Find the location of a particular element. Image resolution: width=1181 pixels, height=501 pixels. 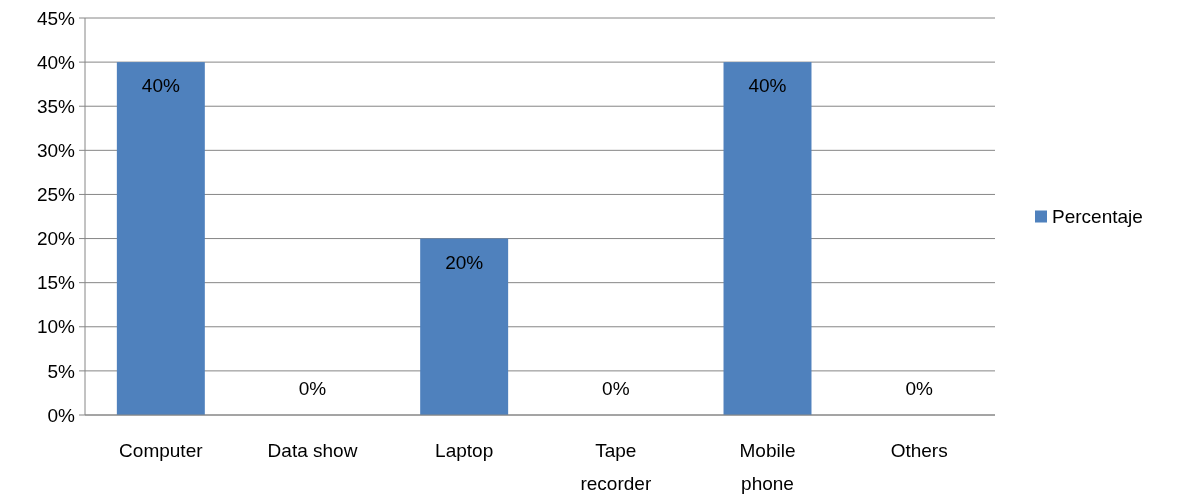

x-tick-label: Tape recorder is located at coordinates (616, 467).